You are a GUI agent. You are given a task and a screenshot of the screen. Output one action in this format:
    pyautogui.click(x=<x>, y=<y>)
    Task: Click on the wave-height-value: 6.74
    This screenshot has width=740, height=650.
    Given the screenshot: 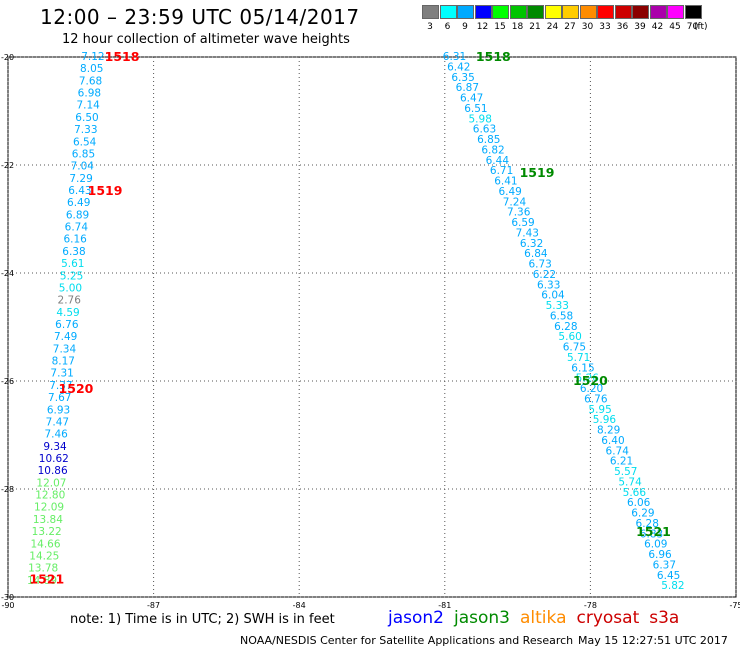 What is the action you would take?
    pyautogui.click(x=618, y=451)
    